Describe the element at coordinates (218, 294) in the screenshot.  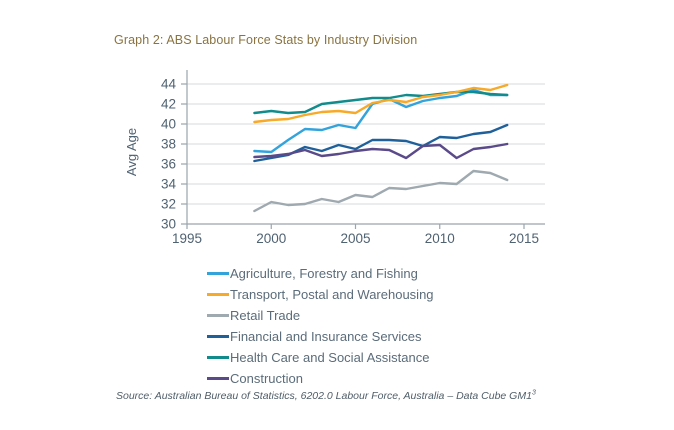
I see `legend-swatch-transport-postal-and-warehousing` at that location.